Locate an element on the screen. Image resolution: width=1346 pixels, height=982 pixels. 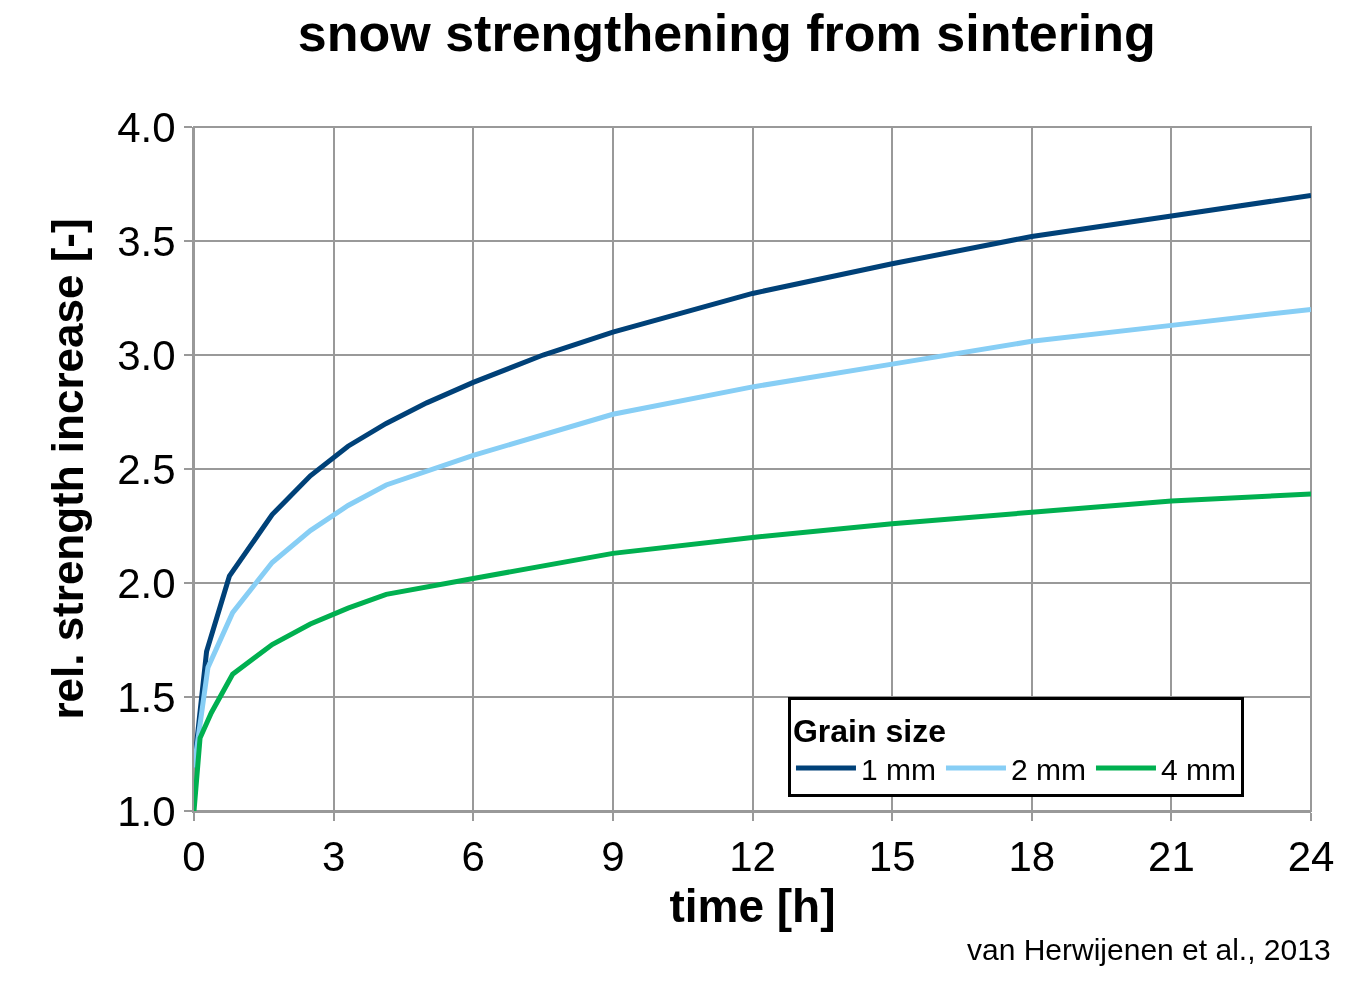
text: van Herwijenen et al., 2013 is located at coordinates (1149, 949).